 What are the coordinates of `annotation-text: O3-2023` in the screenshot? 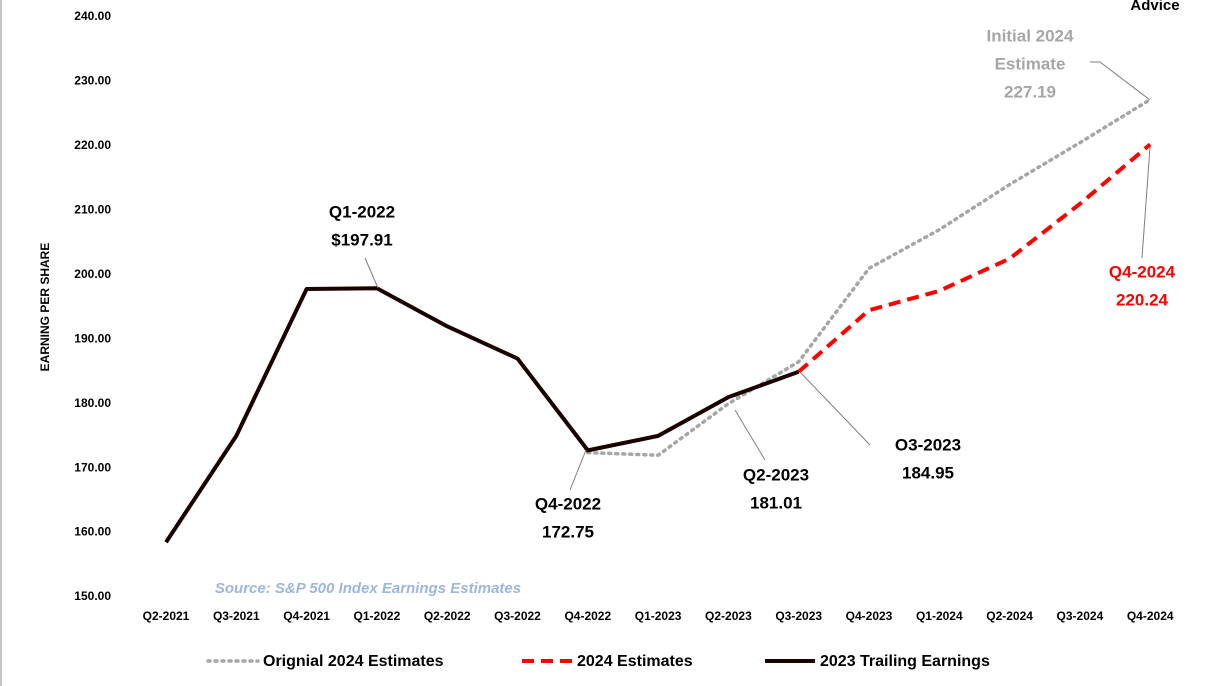 It's located at (928, 444).